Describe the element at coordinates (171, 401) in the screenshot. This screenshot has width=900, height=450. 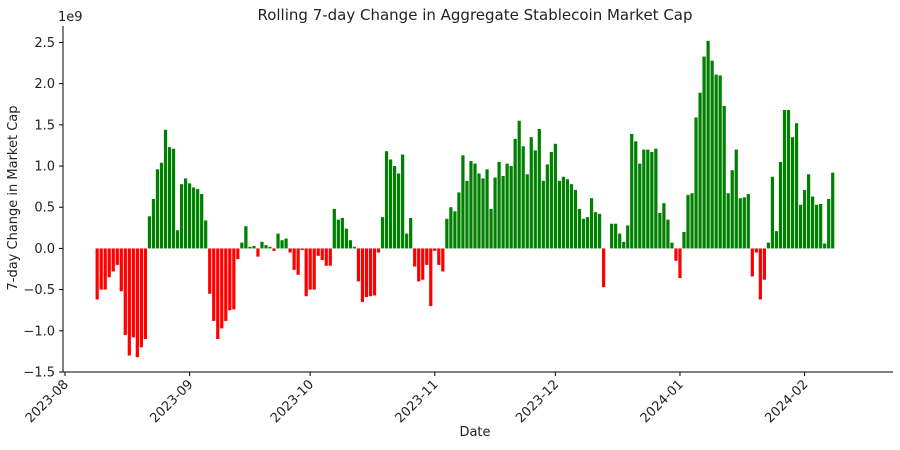
I see `x-tick-label: 2023-09` at that location.